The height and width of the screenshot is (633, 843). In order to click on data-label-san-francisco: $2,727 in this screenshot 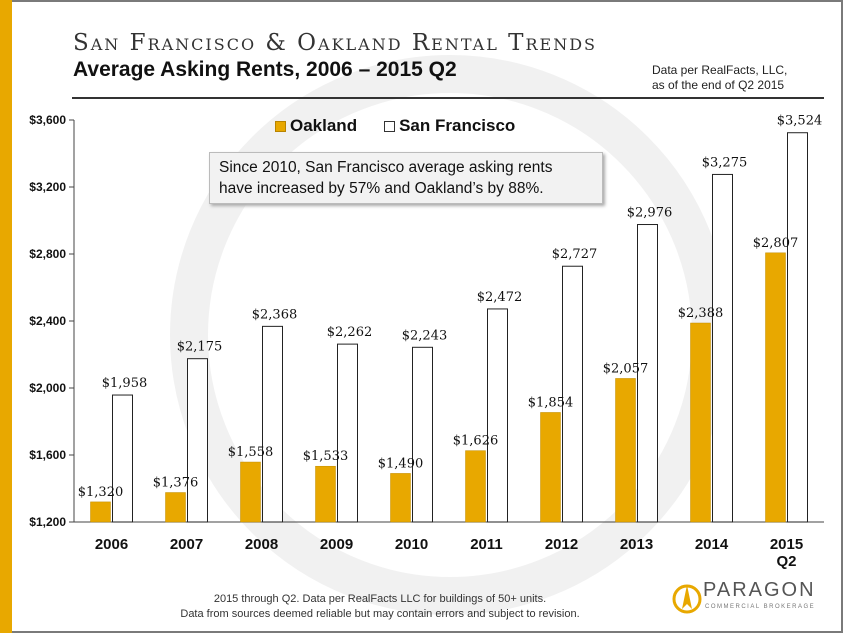, I will do `click(575, 254)`.